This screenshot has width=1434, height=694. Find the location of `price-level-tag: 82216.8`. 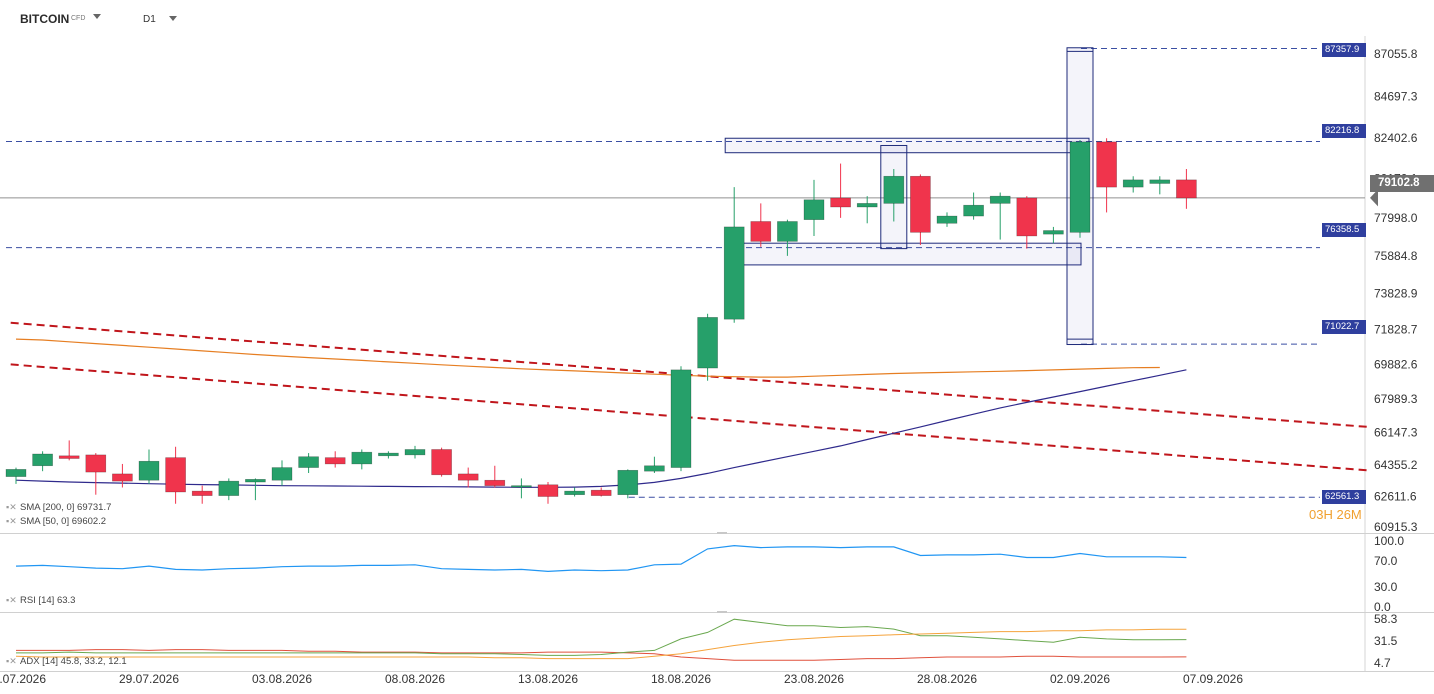

price-level-tag: 82216.8 is located at coordinates (1344, 131).